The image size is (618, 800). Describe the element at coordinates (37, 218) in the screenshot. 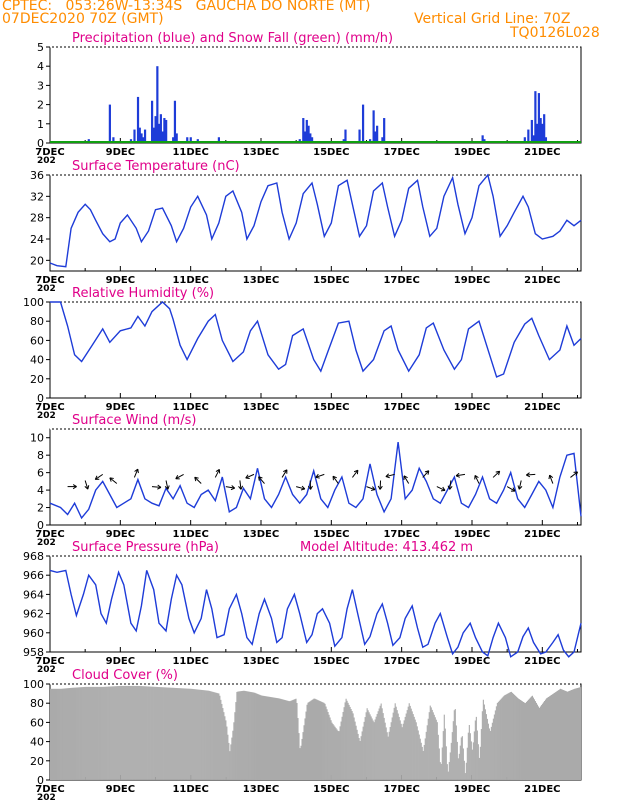

I see `y-tick-label: 28` at that location.